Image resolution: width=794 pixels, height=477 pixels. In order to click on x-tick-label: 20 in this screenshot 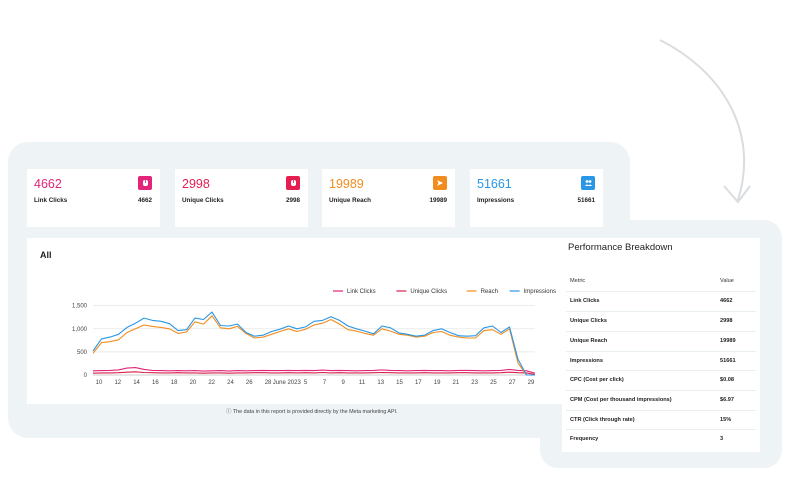, I will do `click(193, 383)`.